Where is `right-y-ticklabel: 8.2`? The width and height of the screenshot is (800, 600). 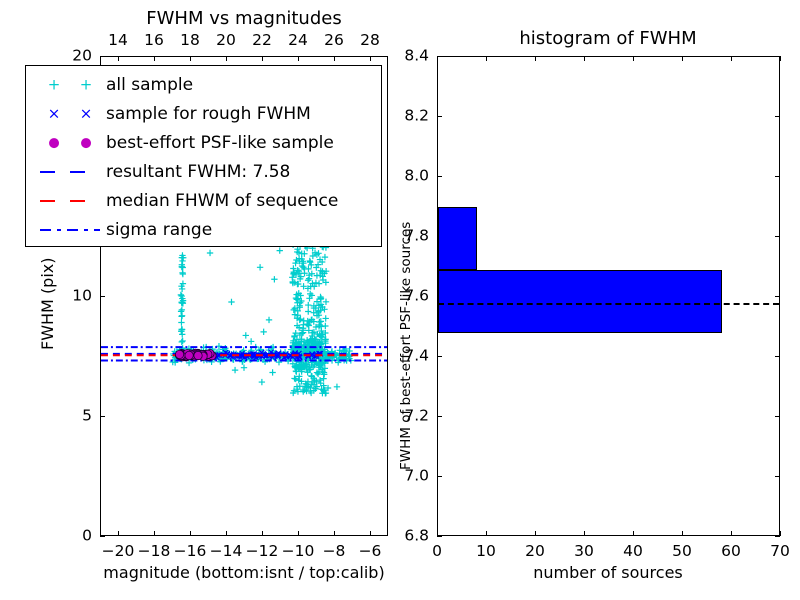 right-y-ticklabel: 8.2 is located at coordinates (416, 115).